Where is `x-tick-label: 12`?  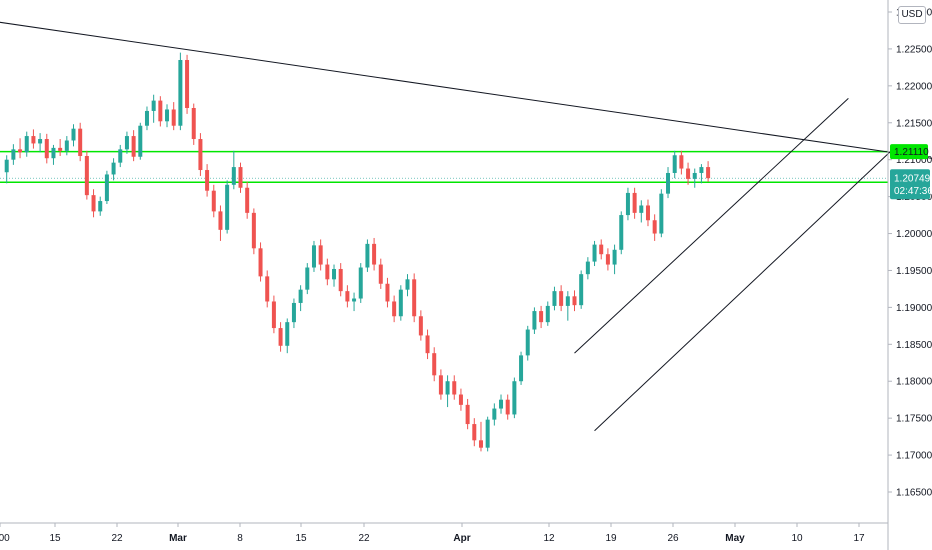 x-tick-label: 12 is located at coordinates (549, 538).